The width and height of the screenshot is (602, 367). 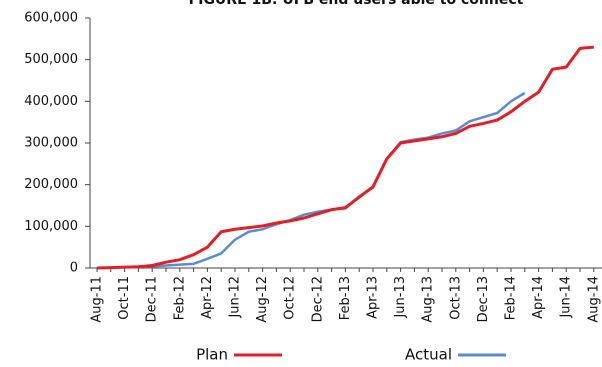 What do you see at coordinates (538, 297) in the screenshot?
I see `x-tick-label: Apr-14` at bounding box center [538, 297].